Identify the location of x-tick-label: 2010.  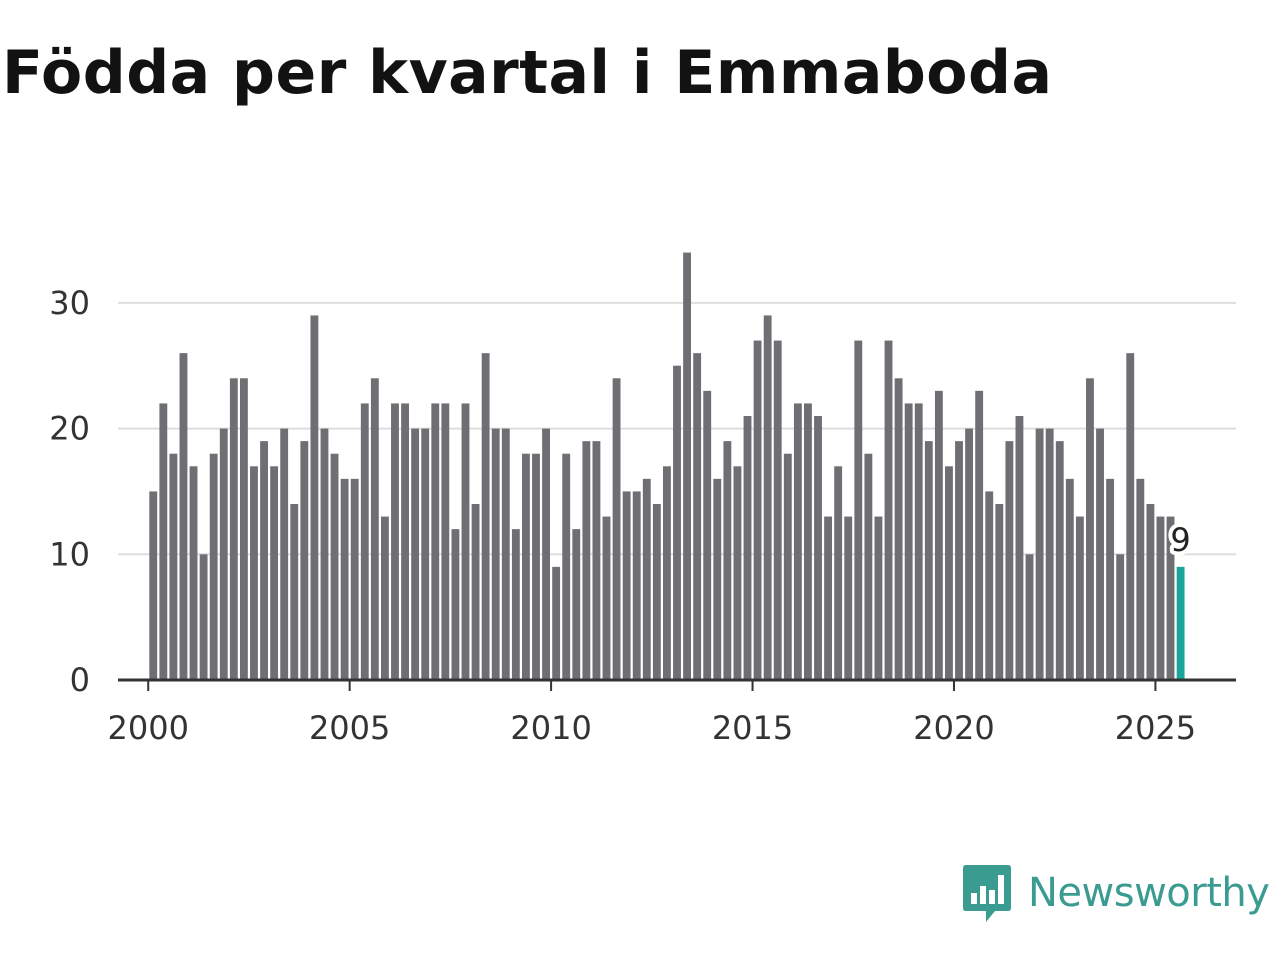
(550, 728).